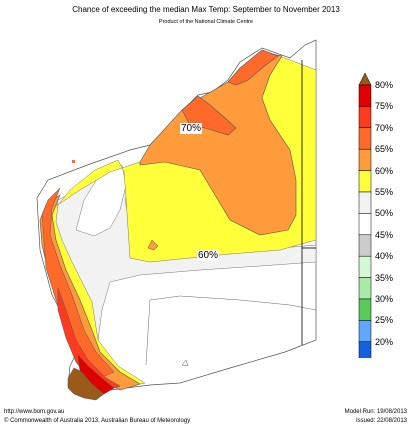 The height and width of the screenshot is (427, 412). I want to click on legend-label-75: 75%, so click(384, 106).